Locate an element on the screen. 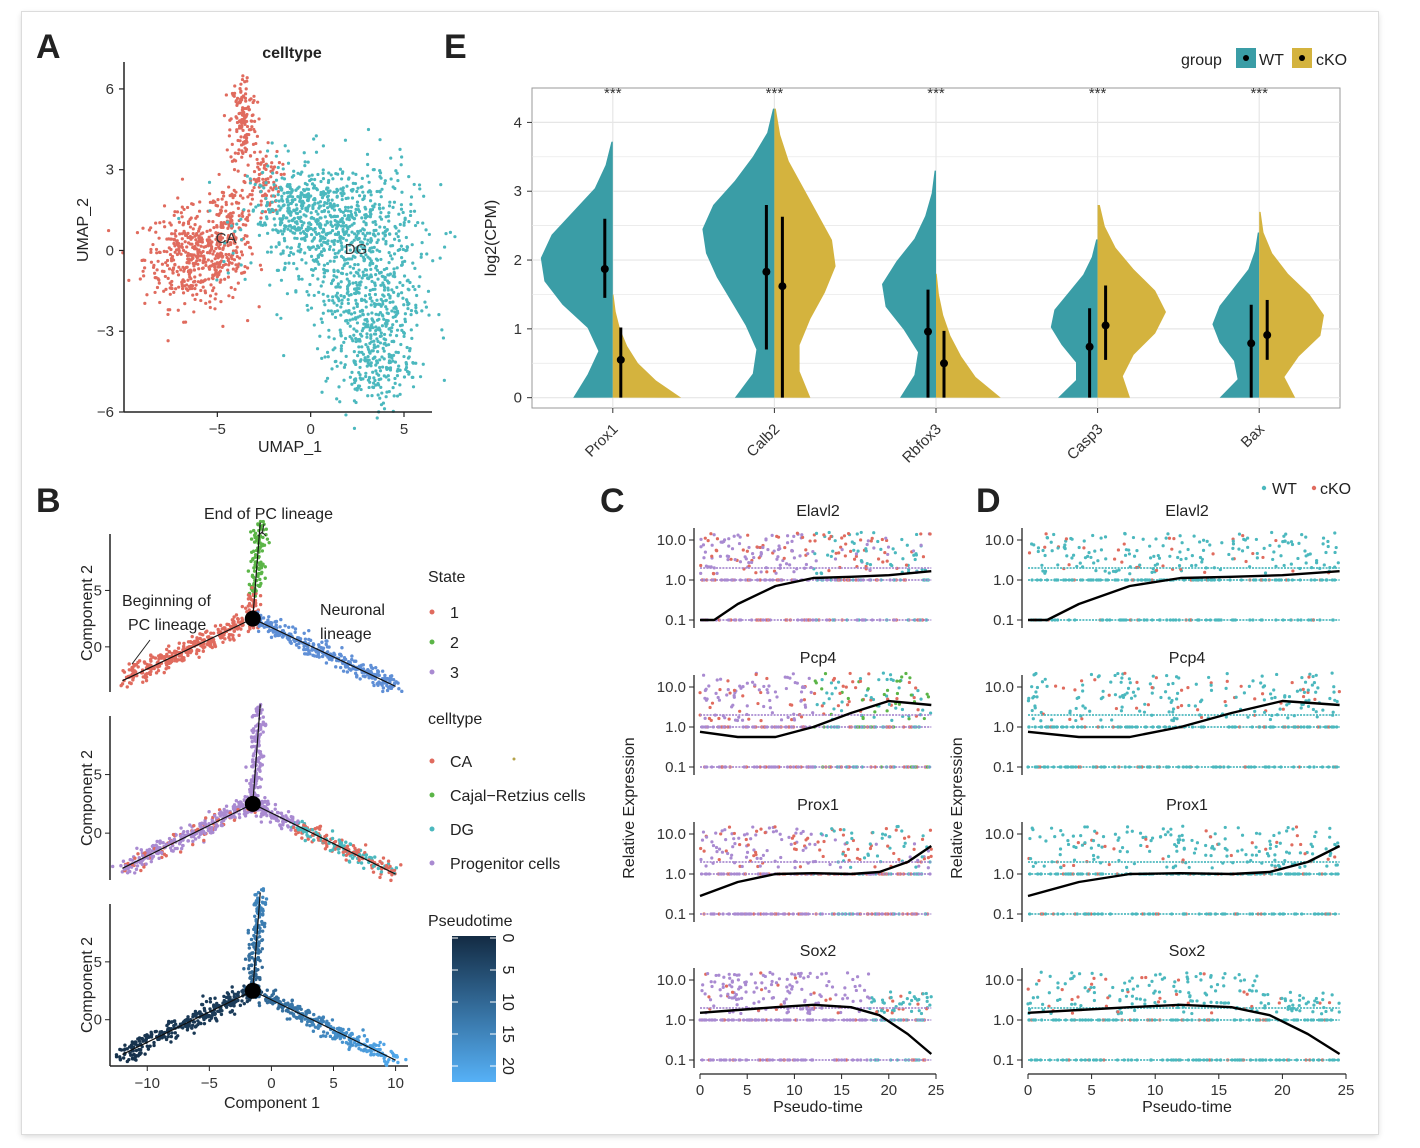 Image resolution: width=1420 pixels, height=1148 pixels. panel-e-significance: *** is located at coordinates (613, 93).